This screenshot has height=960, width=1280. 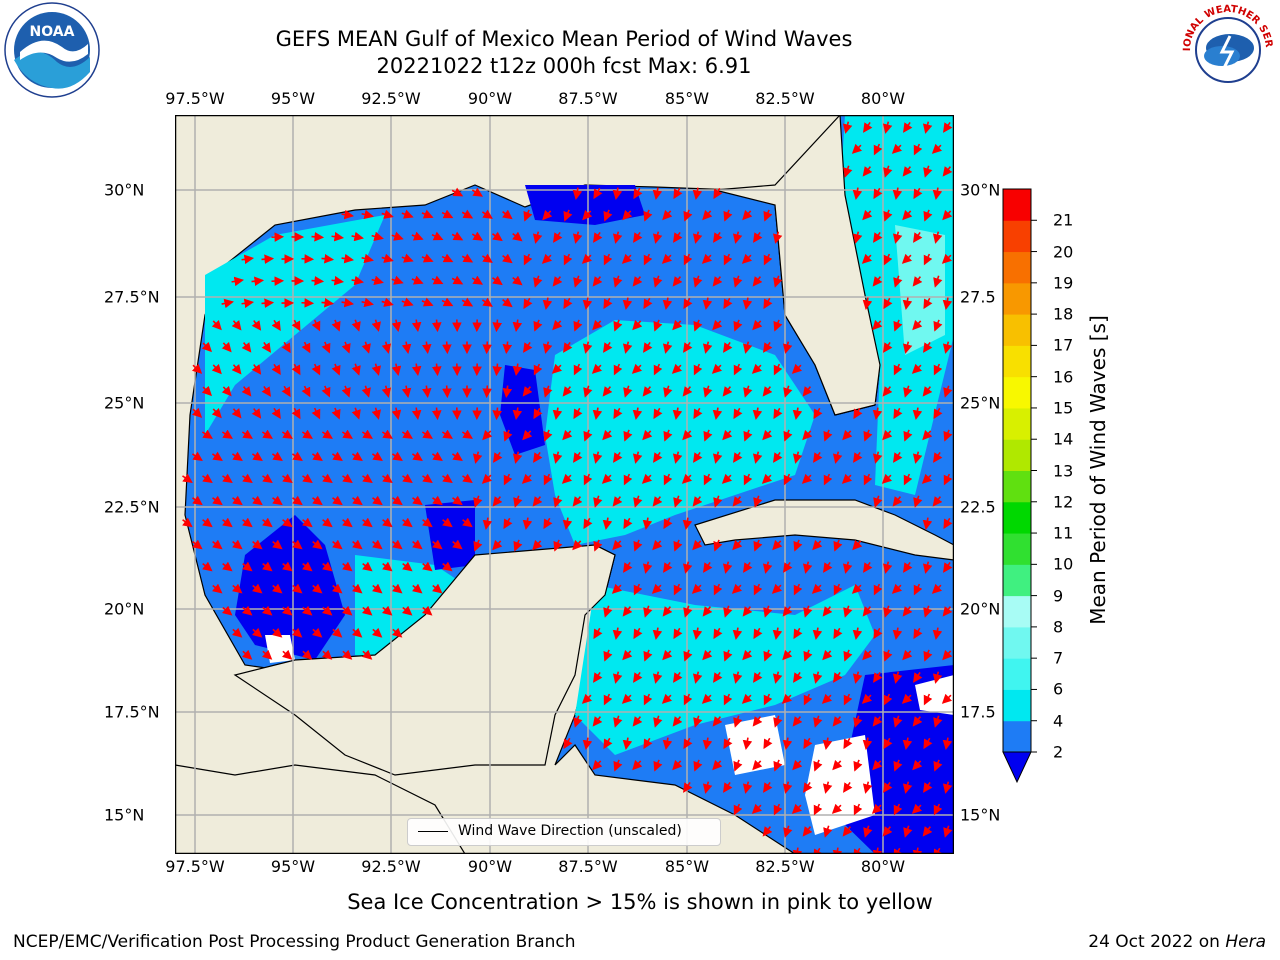 I want to click on colorbar-tick-label: 12, so click(x=1063, y=502).